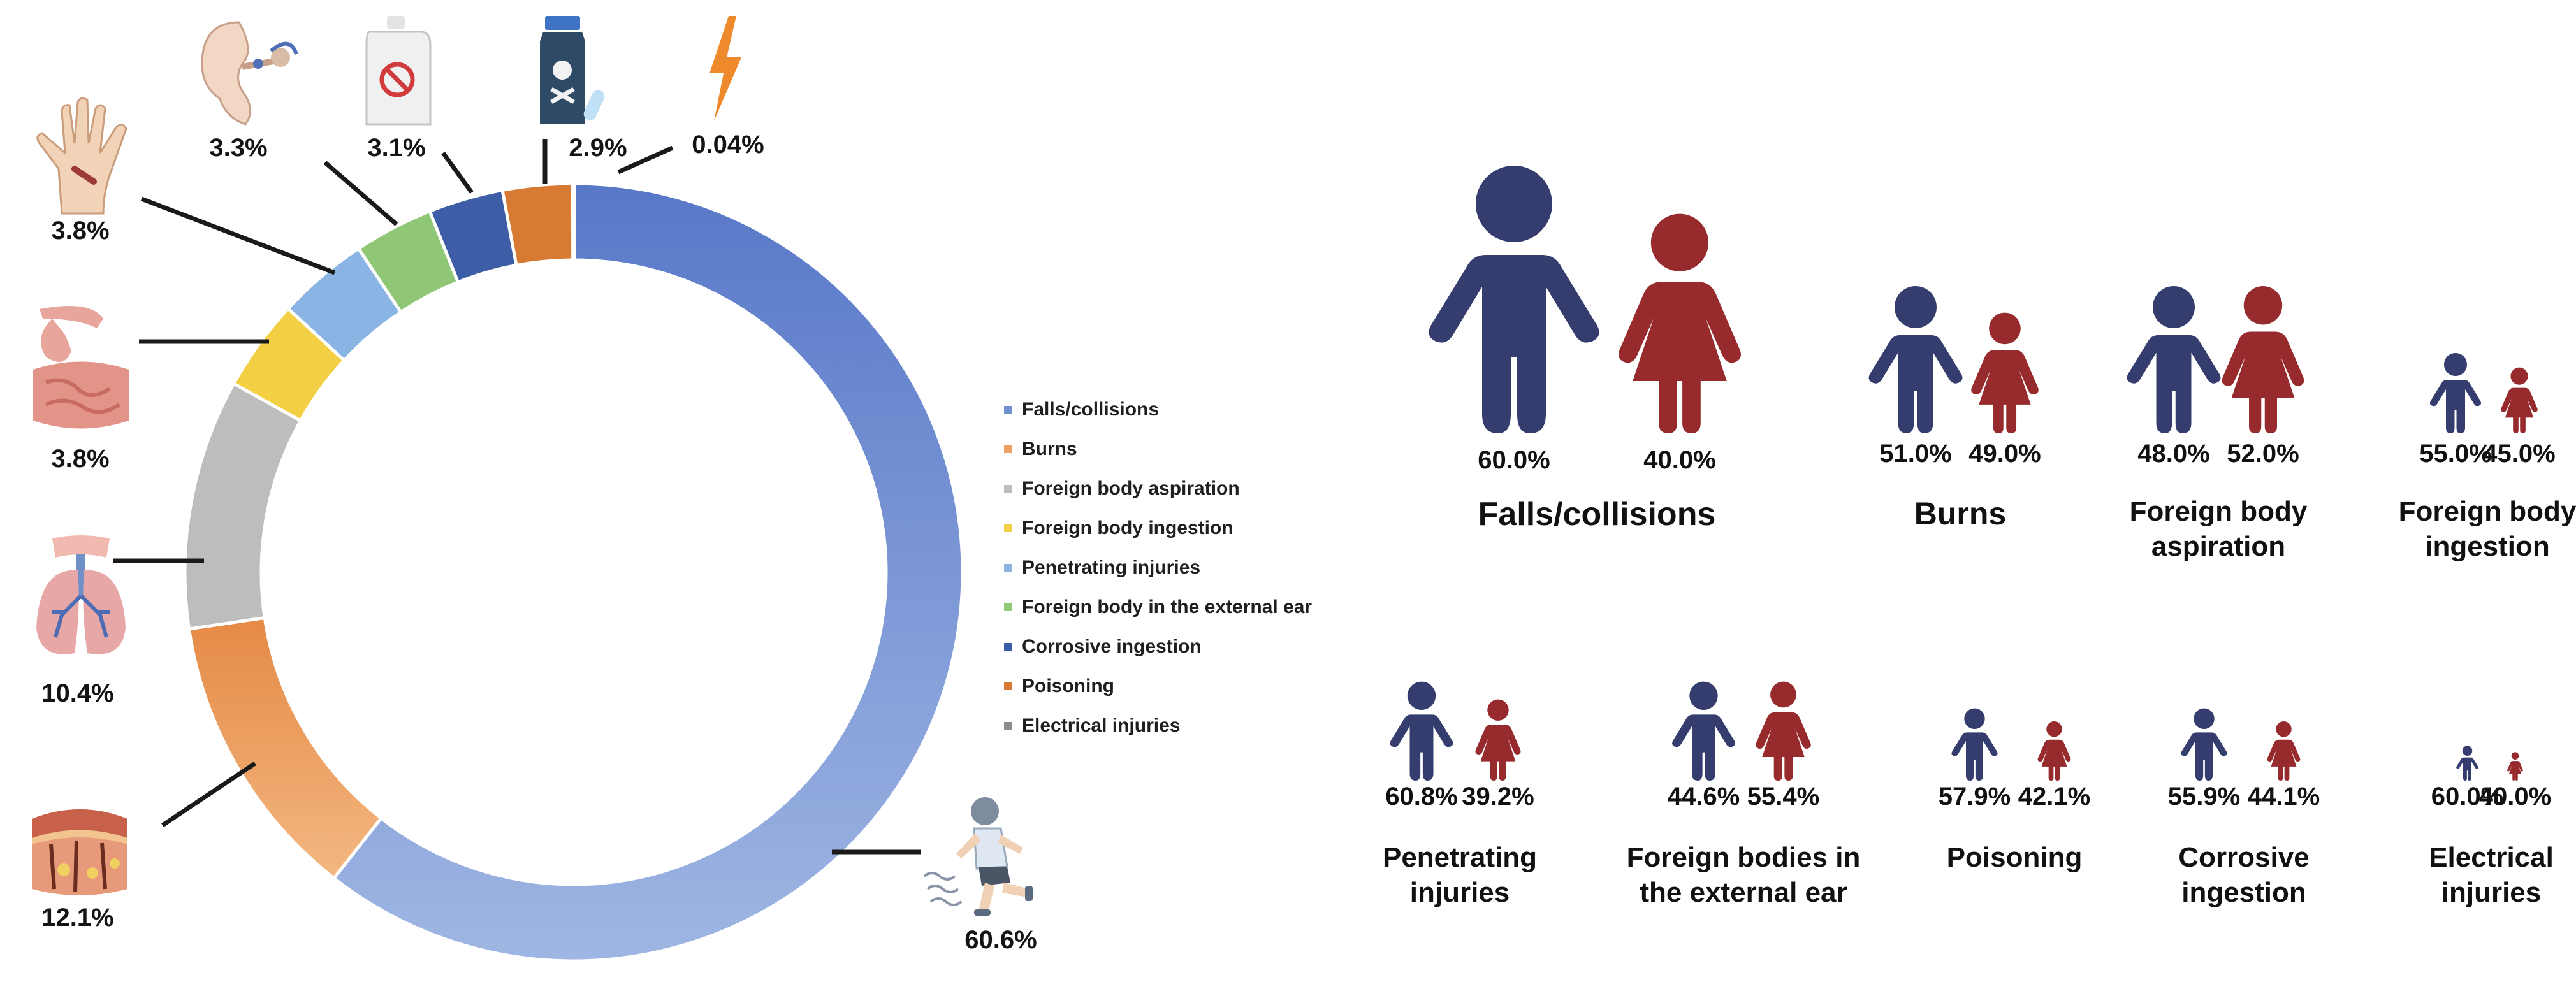 The image size is (2576, 982). I want to click on digestive-tract-icon, so click(81, 367).